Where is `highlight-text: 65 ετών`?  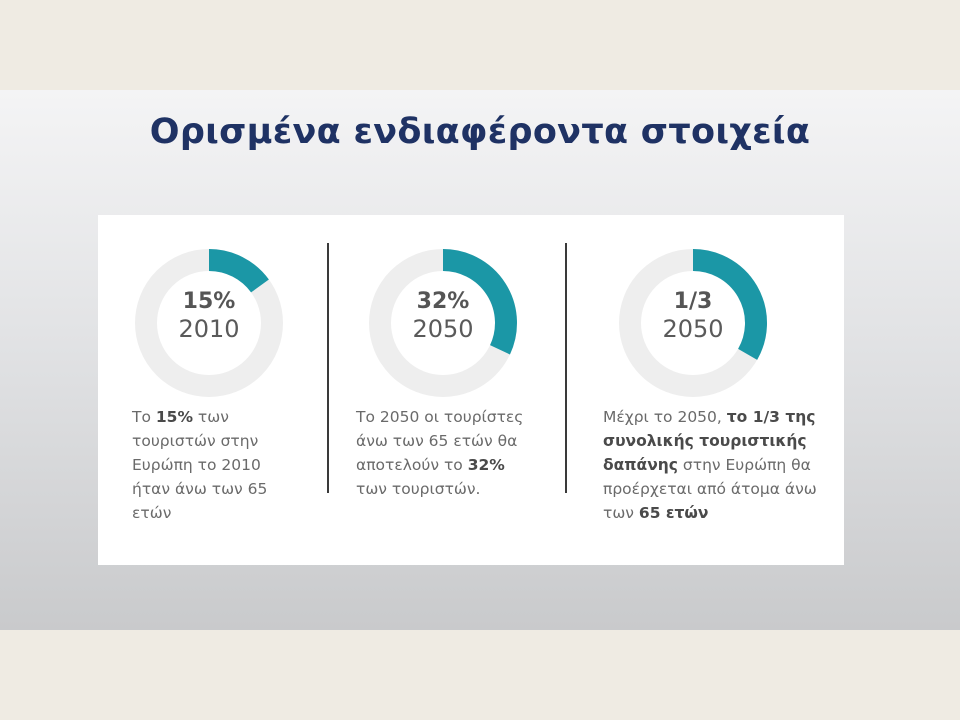 highlight-text: 65 ετών is located at coordinates (673, 513).